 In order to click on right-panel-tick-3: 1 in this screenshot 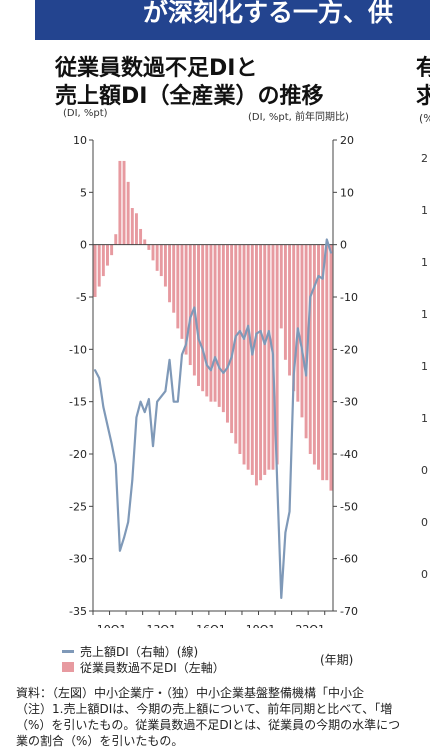, I will do `click(424, 314)`.